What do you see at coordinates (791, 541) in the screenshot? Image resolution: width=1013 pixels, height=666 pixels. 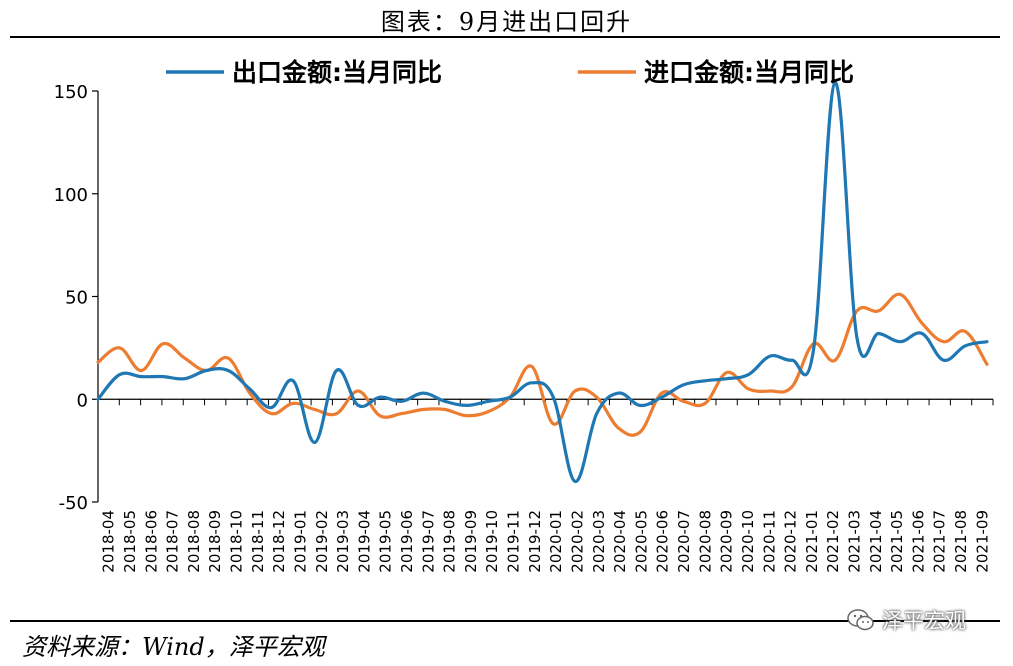 I see `x-tick-label: 2020-12` at bounding box center [791, 541].